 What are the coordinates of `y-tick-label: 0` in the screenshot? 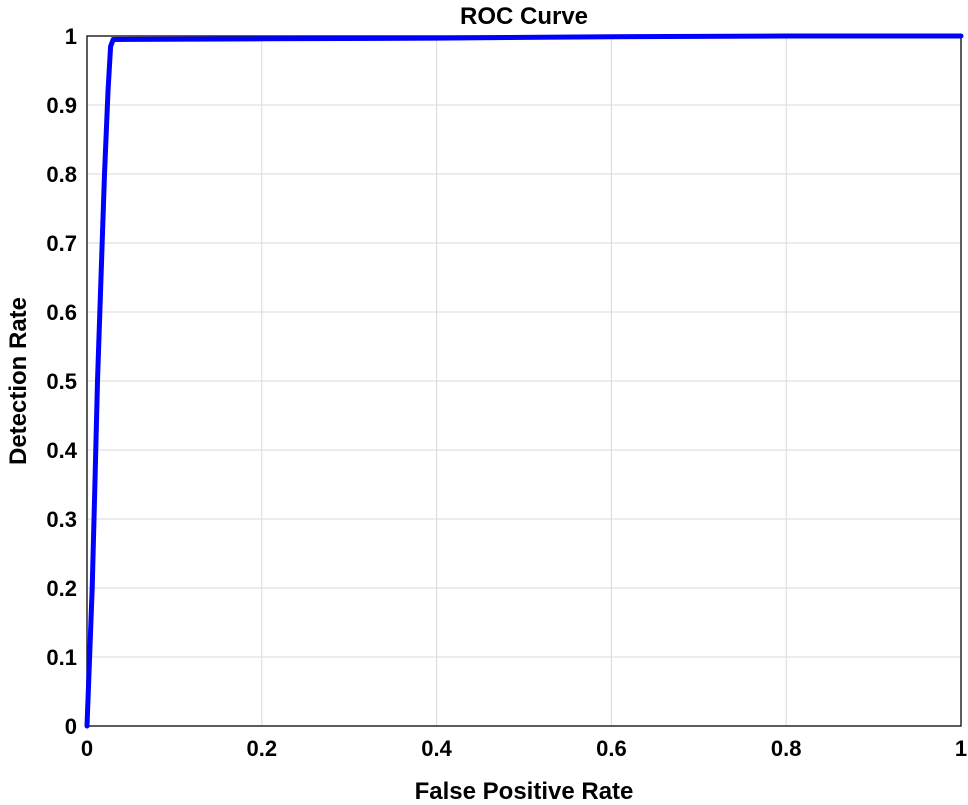 It's located at (71, 726).